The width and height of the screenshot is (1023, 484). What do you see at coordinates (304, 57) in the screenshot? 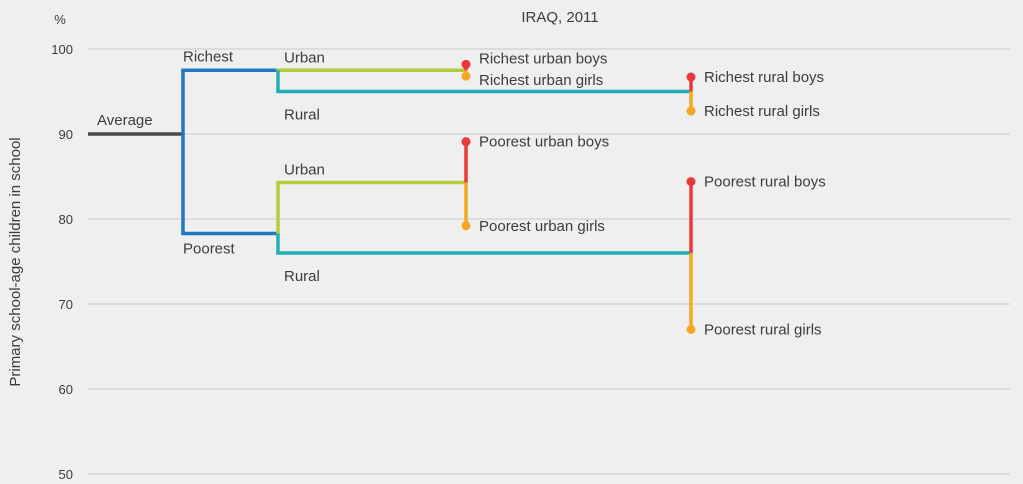
I see `richest-urban-label: Urban` at bounding box center [304, 57].